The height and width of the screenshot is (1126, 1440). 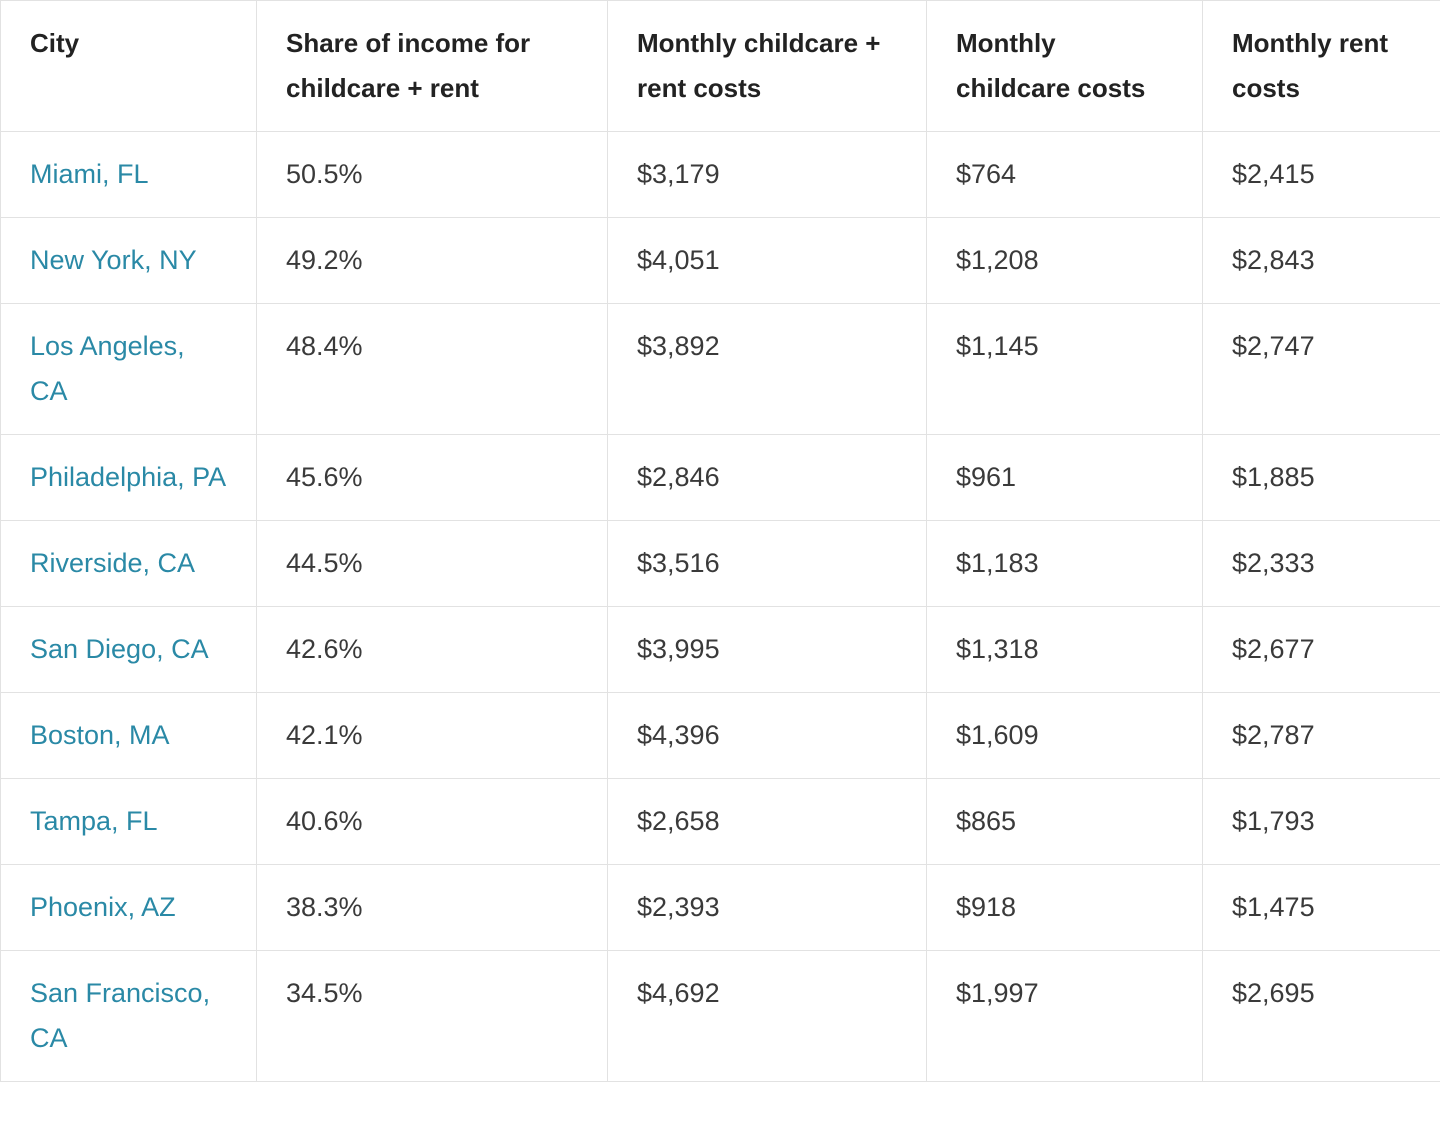 I want to click on city-link: Tampa, FL, so click(x=94, y=821).